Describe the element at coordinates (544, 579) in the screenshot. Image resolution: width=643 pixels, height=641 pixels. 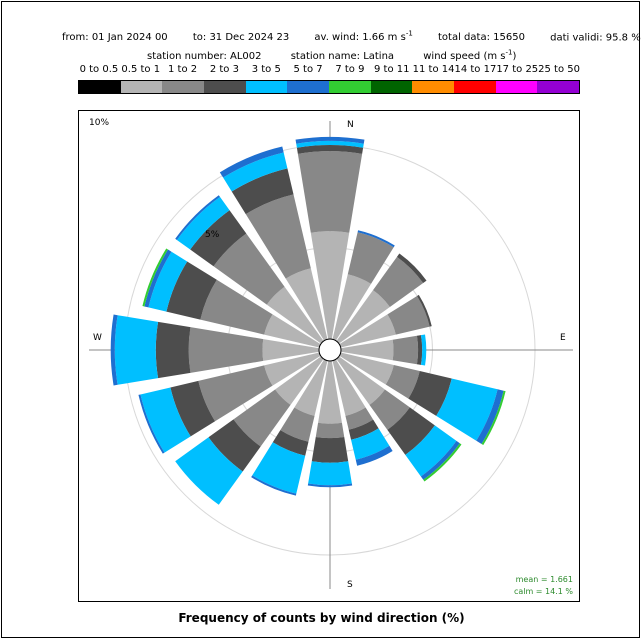
I see `mean-annotation: mean = 1.661` at that location.